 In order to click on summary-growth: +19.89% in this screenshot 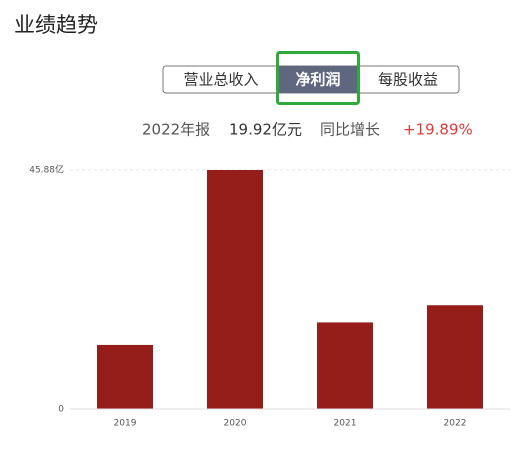, I will do `click(438, 130)`.